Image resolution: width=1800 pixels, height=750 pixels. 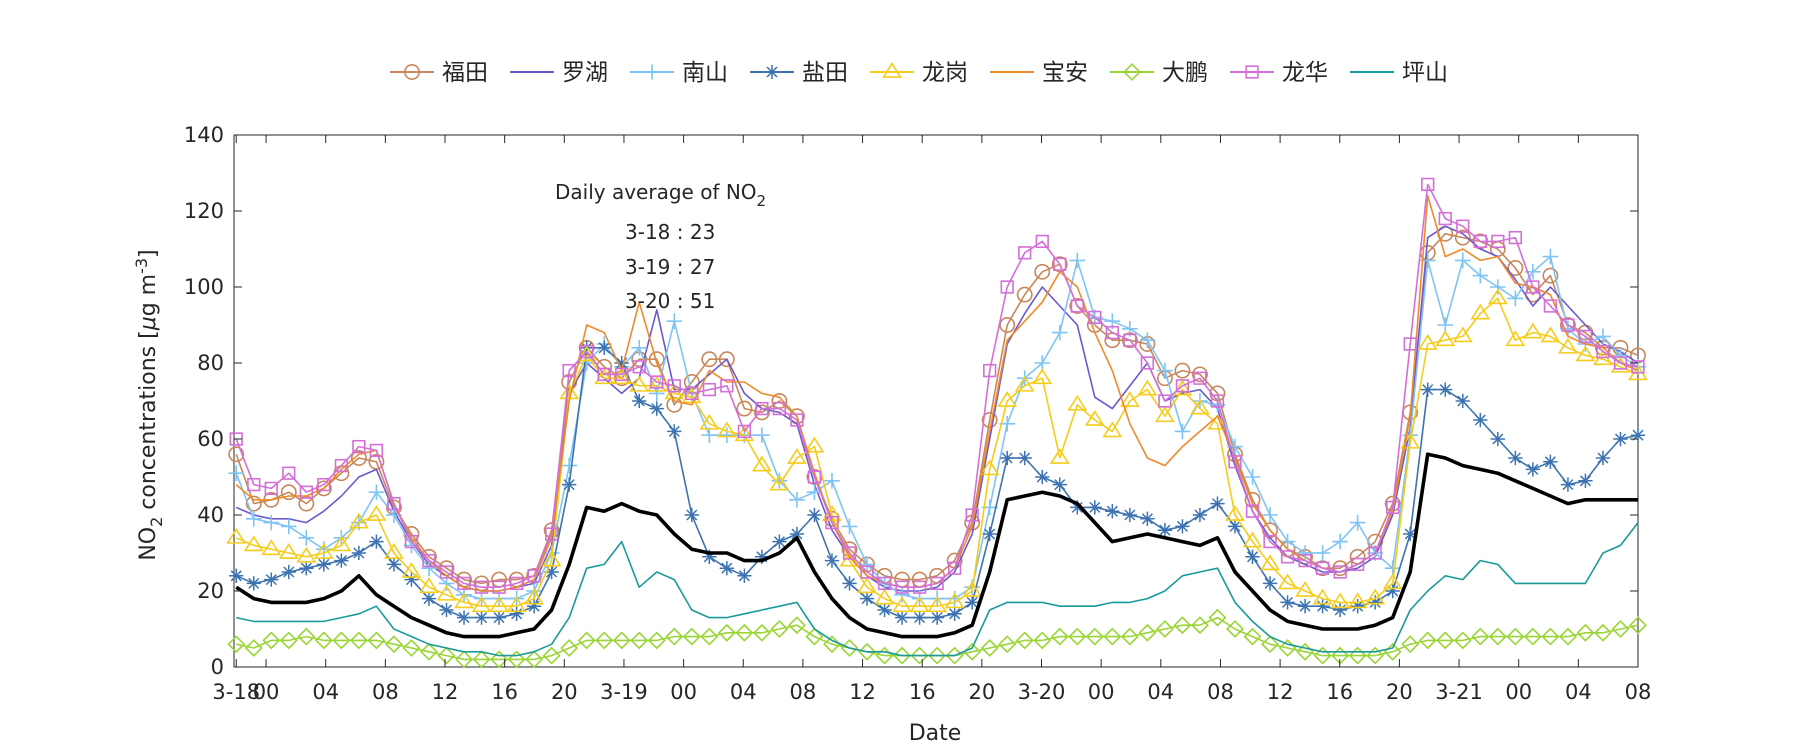 What do you see at coordinates (439, 73) in the screenshot?
I see `legend-item: 福田` at bounding box center [439, 73].